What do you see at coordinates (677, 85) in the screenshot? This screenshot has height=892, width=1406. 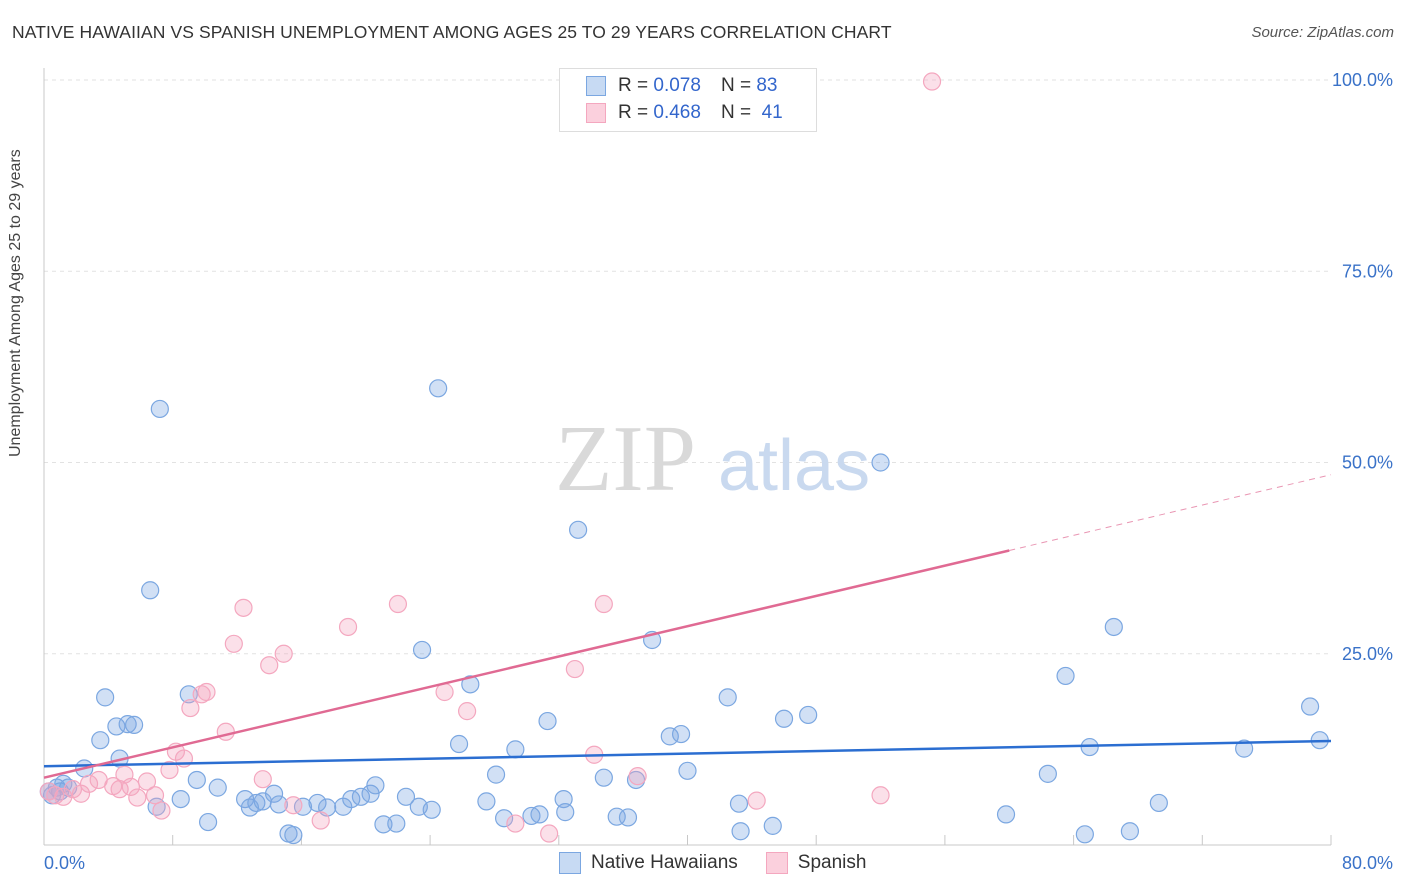 I see `r-value: 0.078` at bounding box center [677, 85].